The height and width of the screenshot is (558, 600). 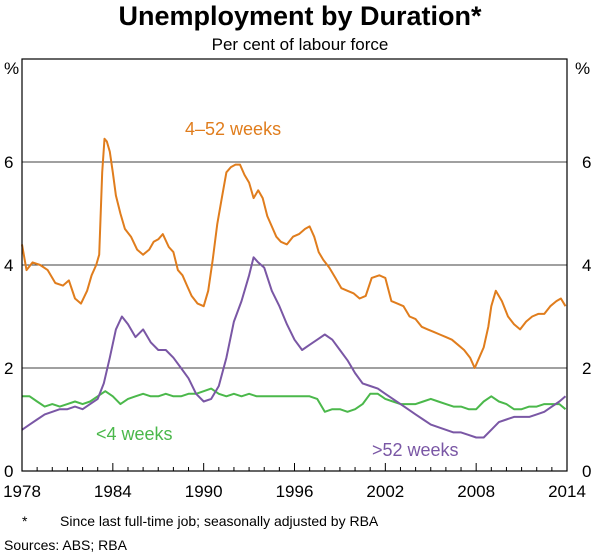 What do you see at coordinates (22, 491) in the screenshot?
I see `x-tick-1978: 1978` at bounding box center [22, 491].